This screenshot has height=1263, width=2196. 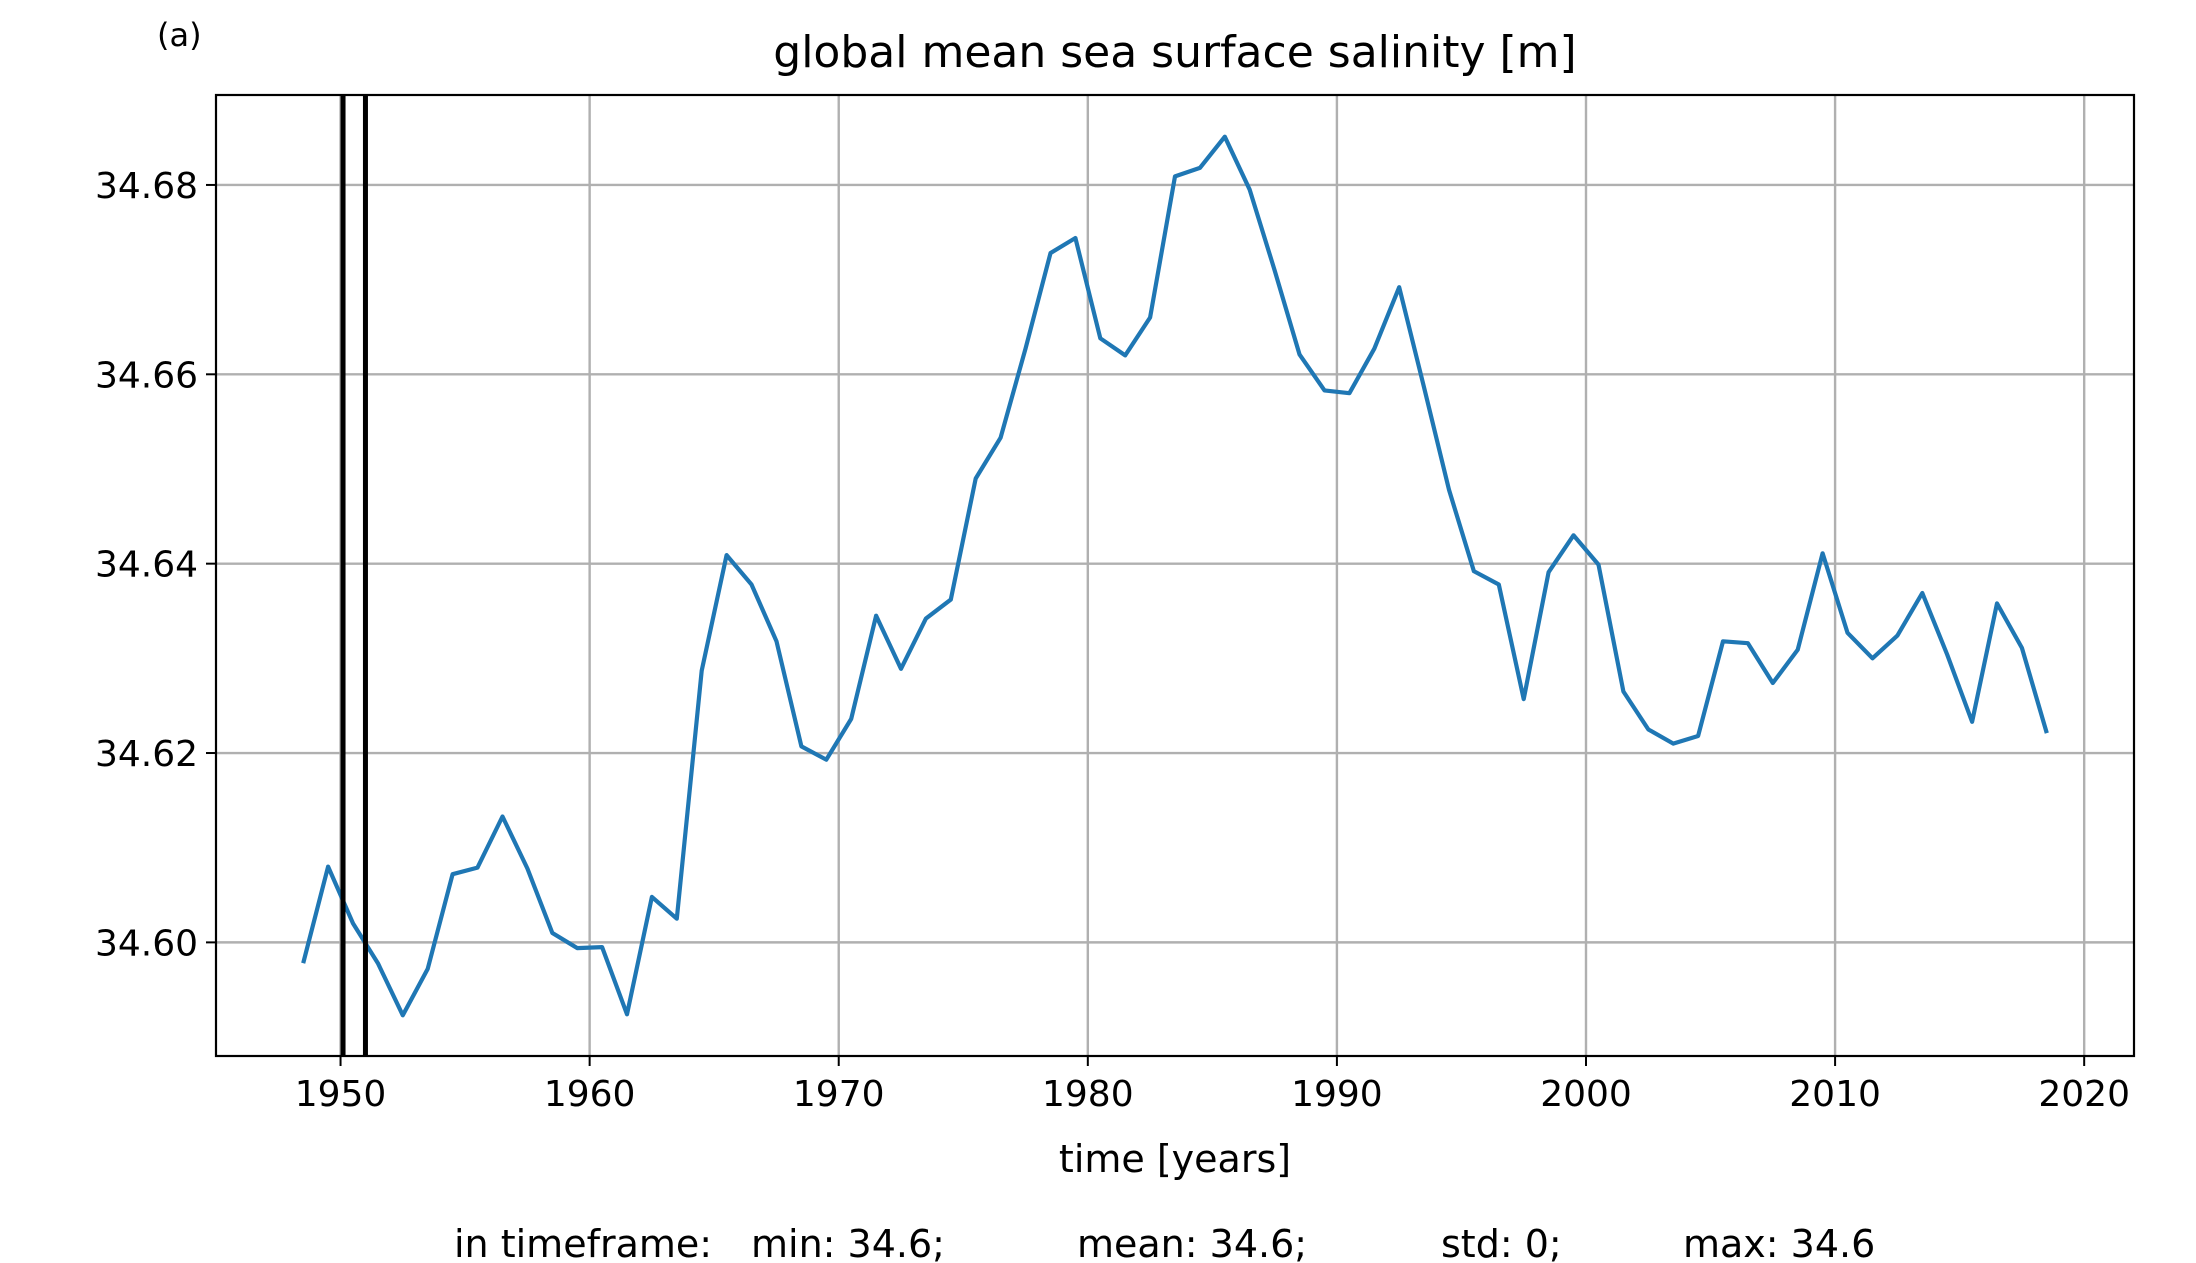 What do you see at coordinates (179, 35) in the screenshot?
I see `panel-label: (a)` at bounding box center [179, 35].